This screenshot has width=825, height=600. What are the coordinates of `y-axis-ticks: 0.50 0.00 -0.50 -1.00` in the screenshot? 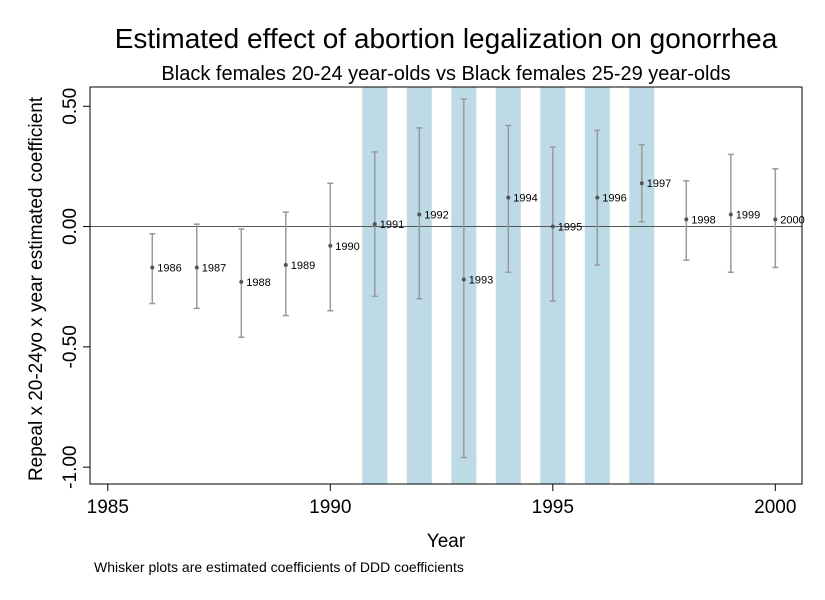 It's located at (75, 288).